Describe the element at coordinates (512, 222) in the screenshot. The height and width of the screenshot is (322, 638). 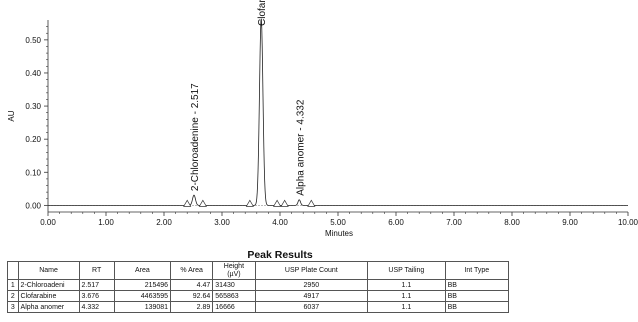
I see `x-tick-label: 8.00` at that location.